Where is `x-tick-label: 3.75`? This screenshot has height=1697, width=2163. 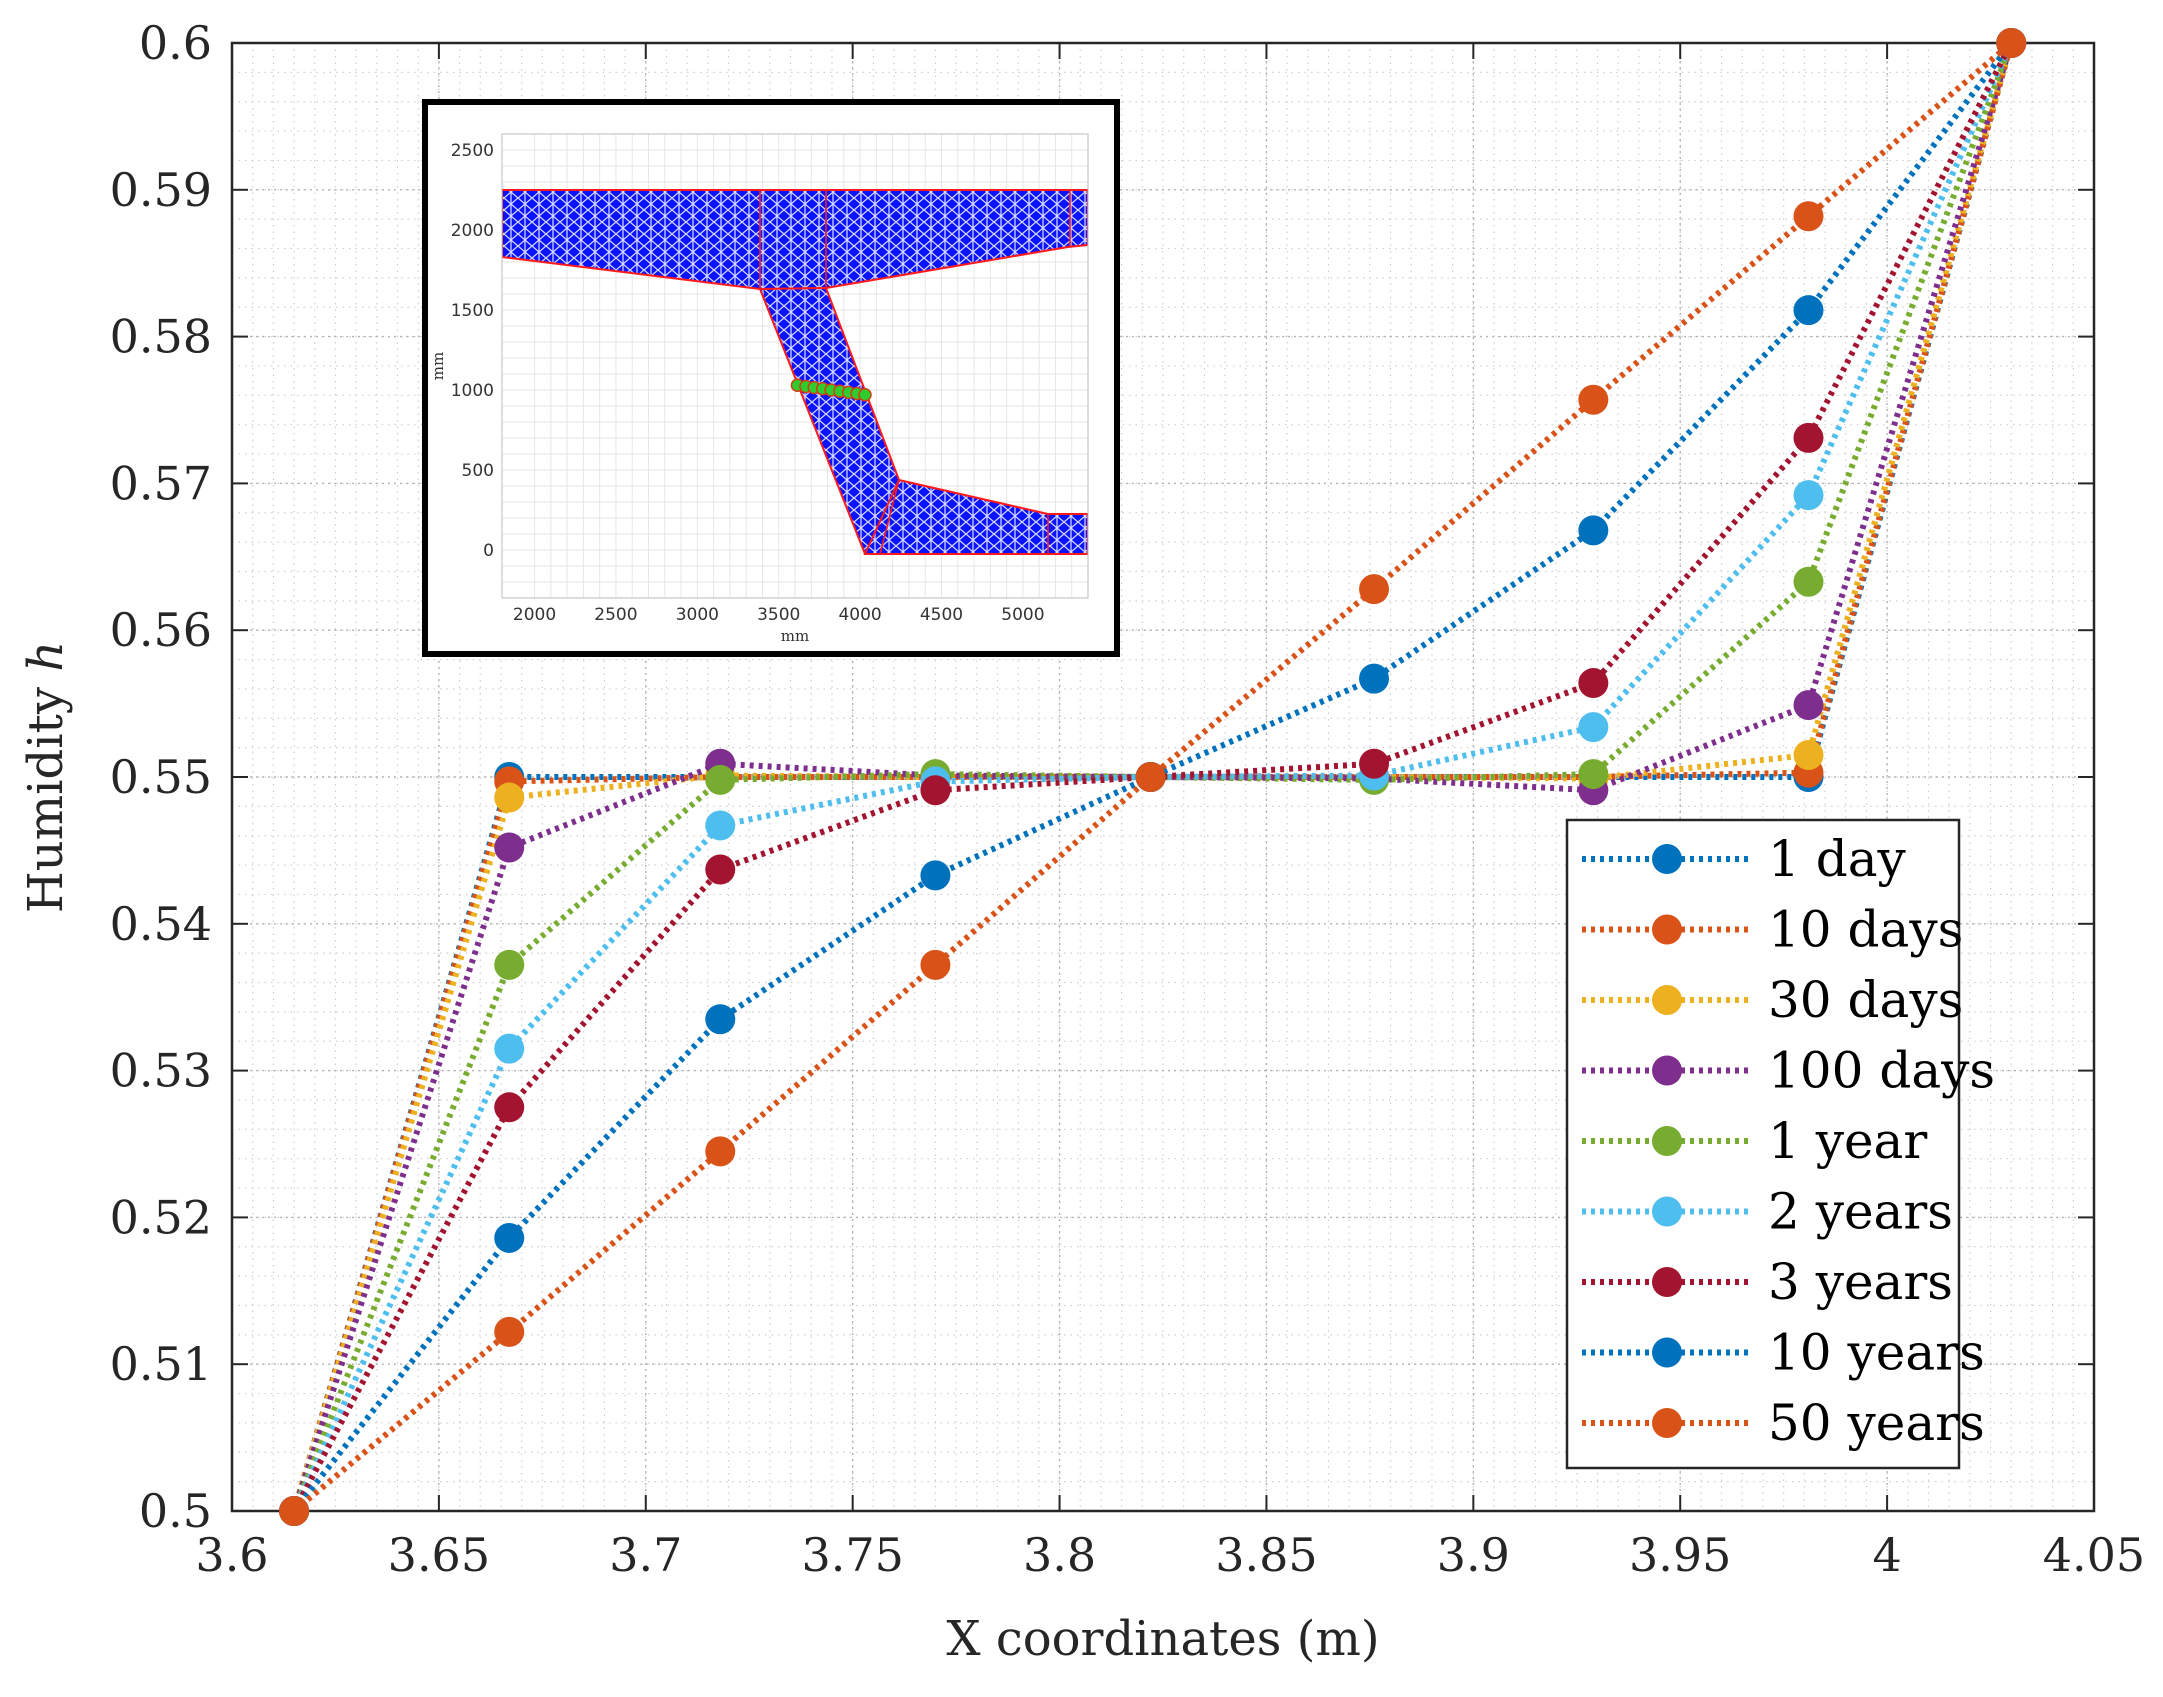
x-tick-label: 3.75 is located at coordinates (852, 1555).